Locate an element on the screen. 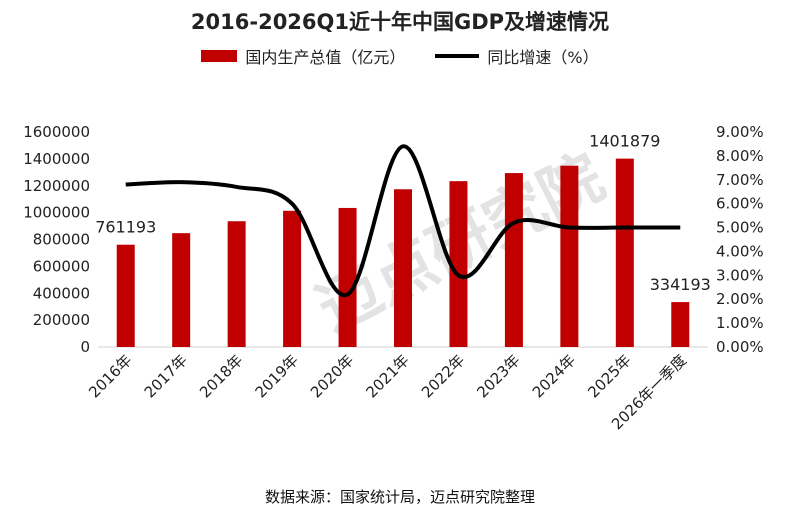 The height and width of the screenshot is (526, 800). data-label-0: 761193 is located at coordinates (125, 227).